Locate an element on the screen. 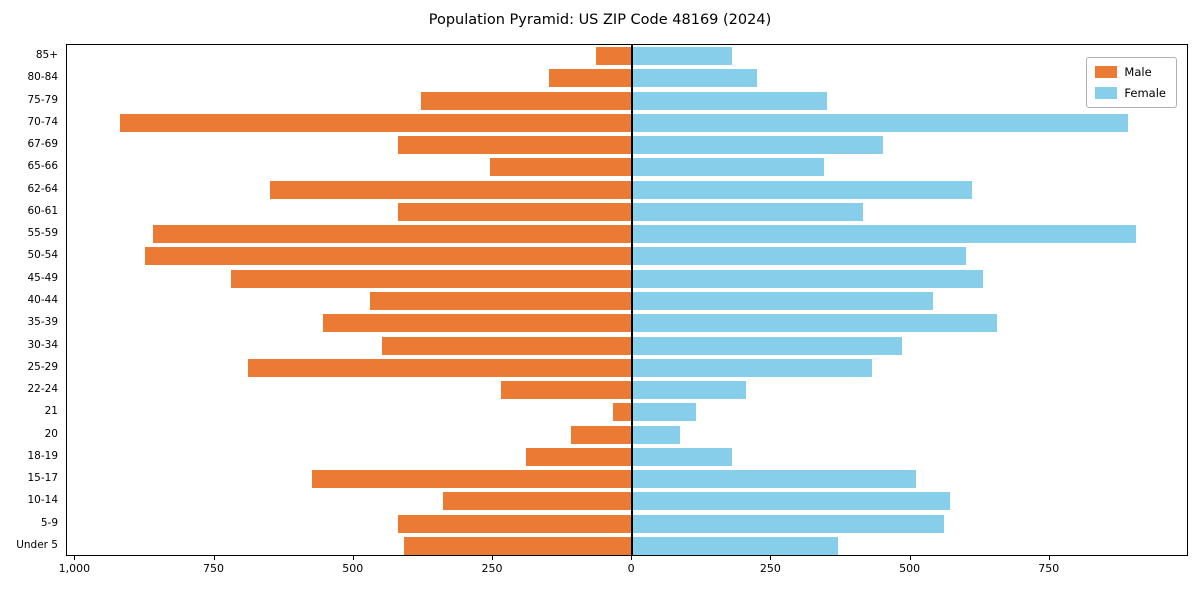 The height and width of the screenshot is (600, 1200). y-tick-label-65-66: 65-66 is located at coordinates (42, 166).